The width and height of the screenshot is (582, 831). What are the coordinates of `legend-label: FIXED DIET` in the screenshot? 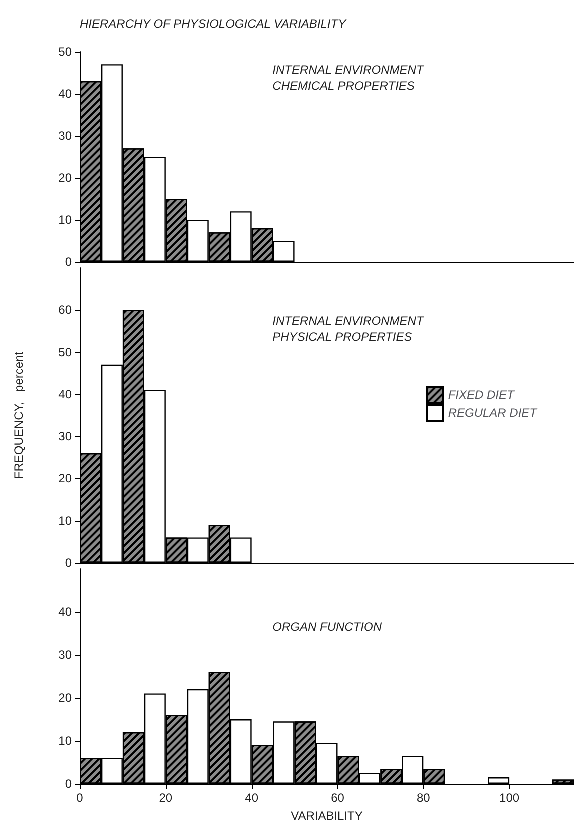 It's located at (482, 395).